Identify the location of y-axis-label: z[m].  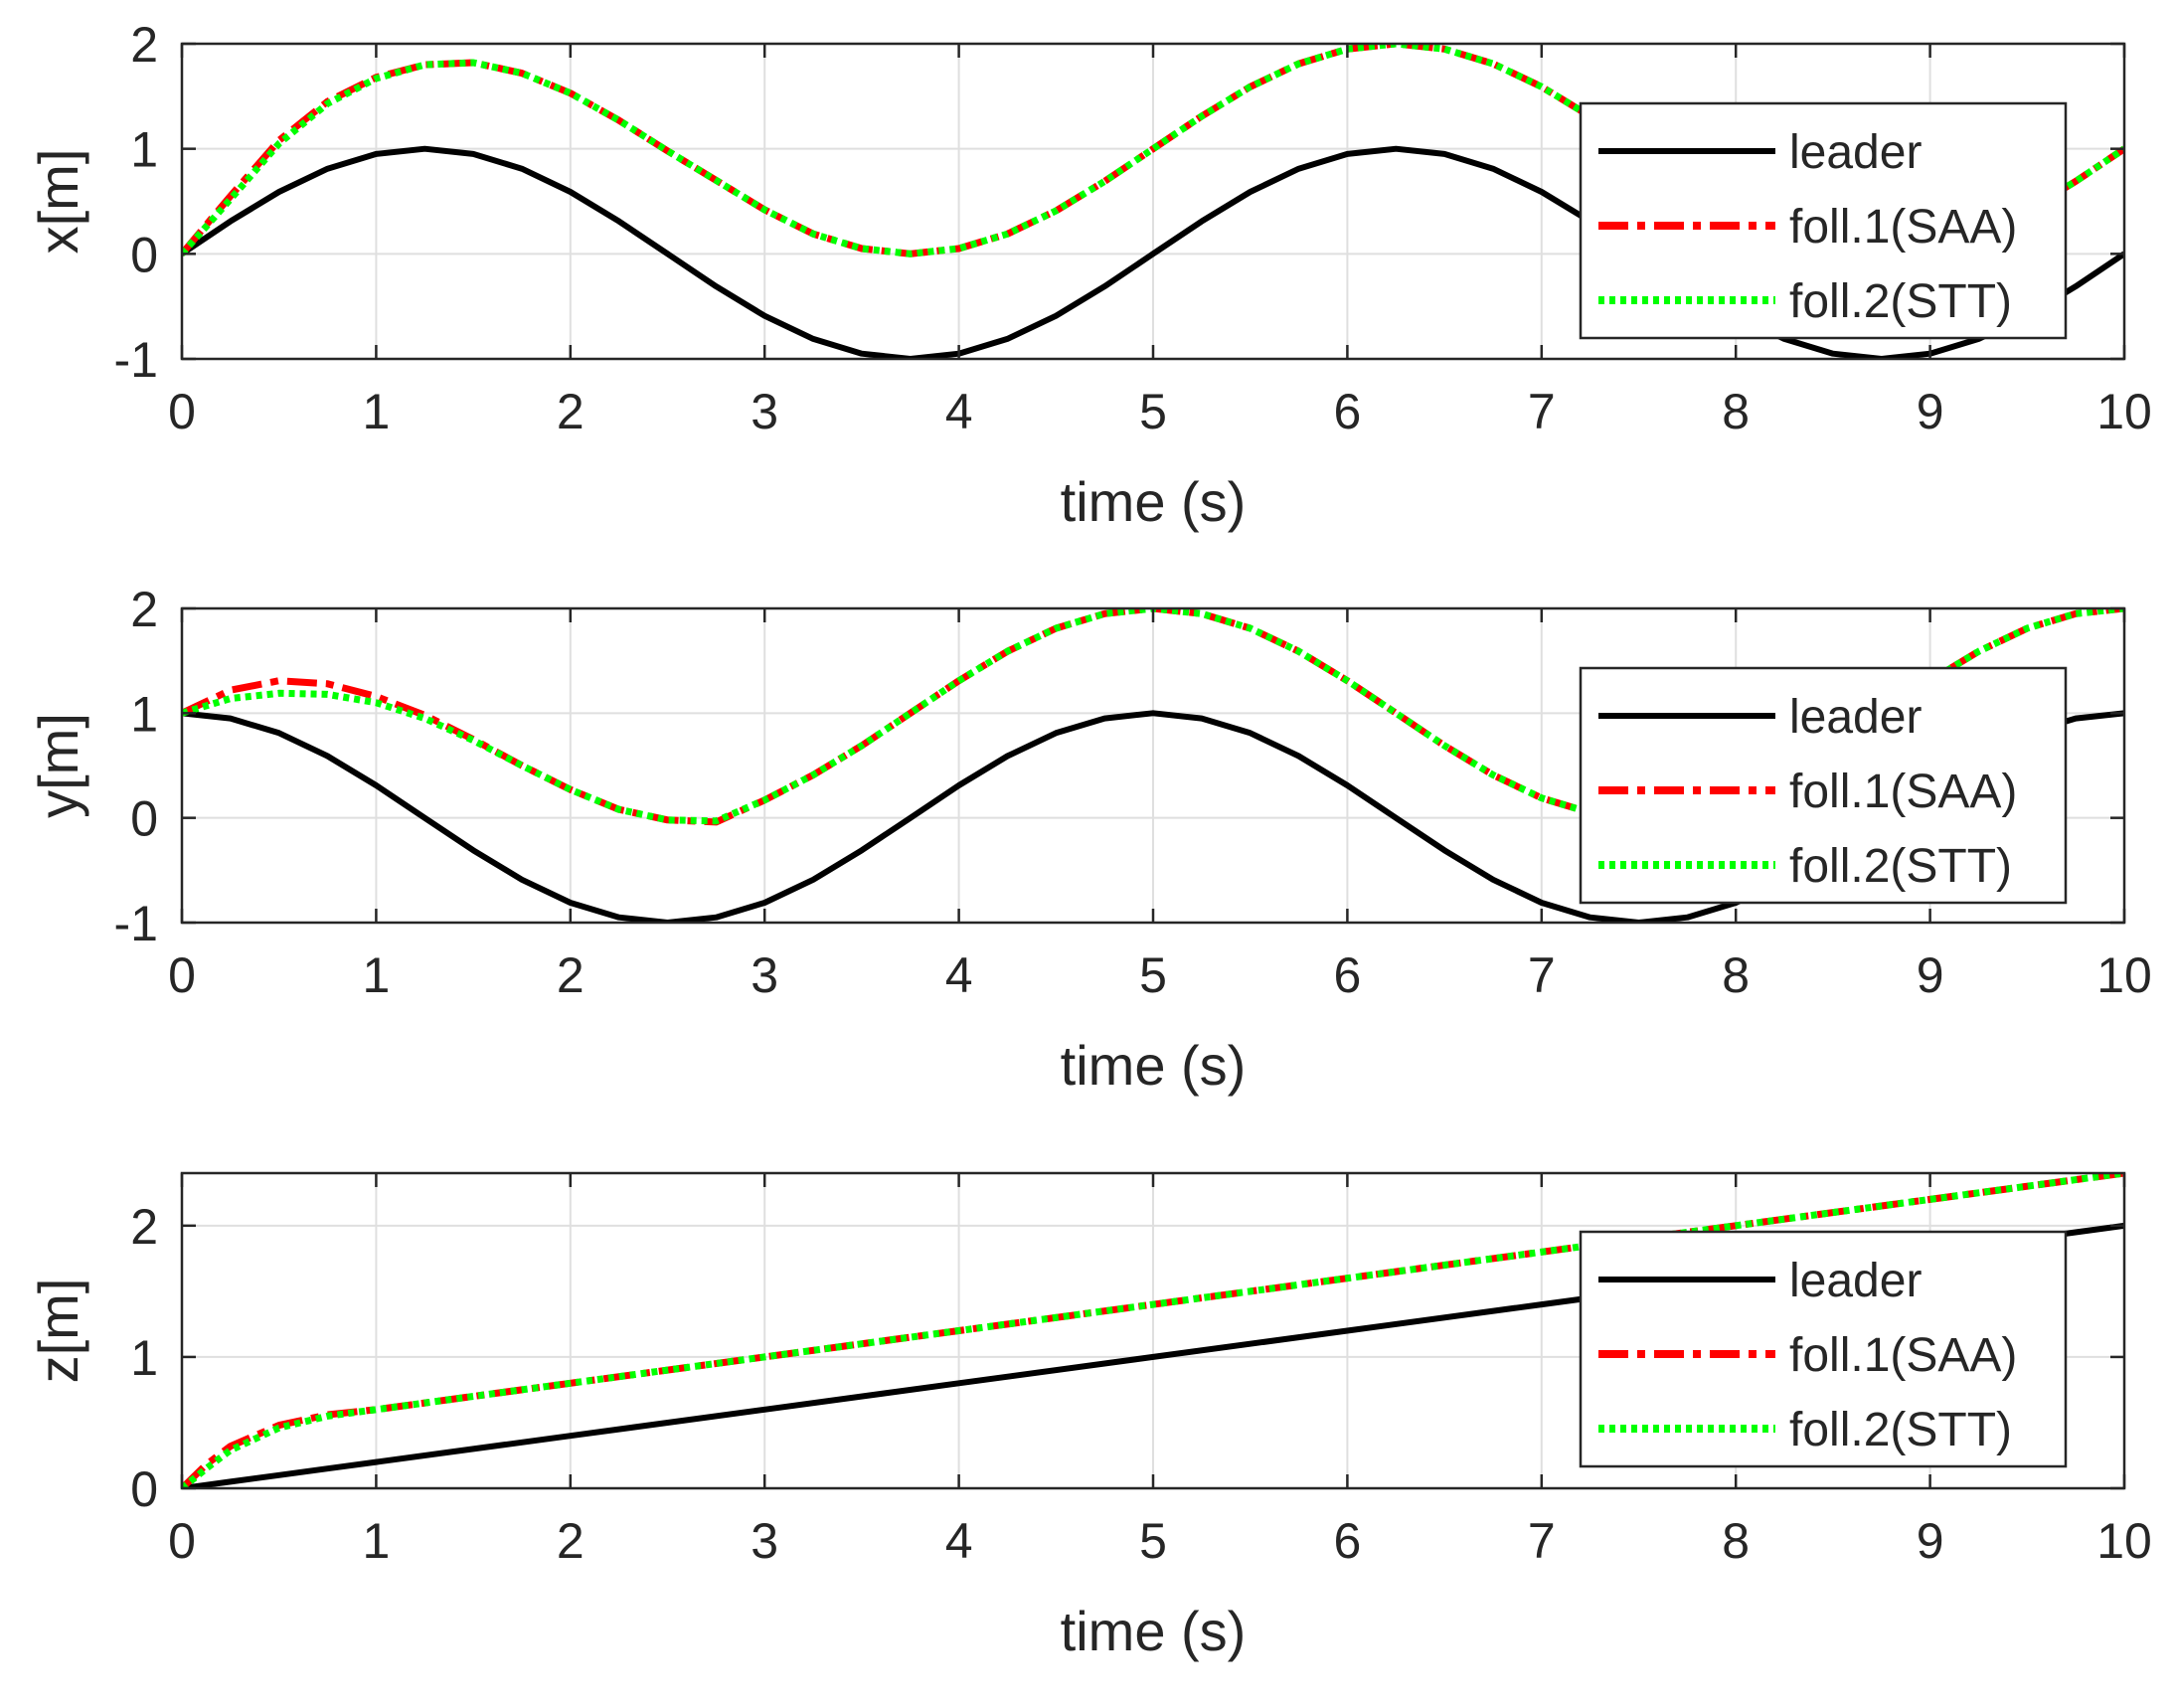
(58, 1331).